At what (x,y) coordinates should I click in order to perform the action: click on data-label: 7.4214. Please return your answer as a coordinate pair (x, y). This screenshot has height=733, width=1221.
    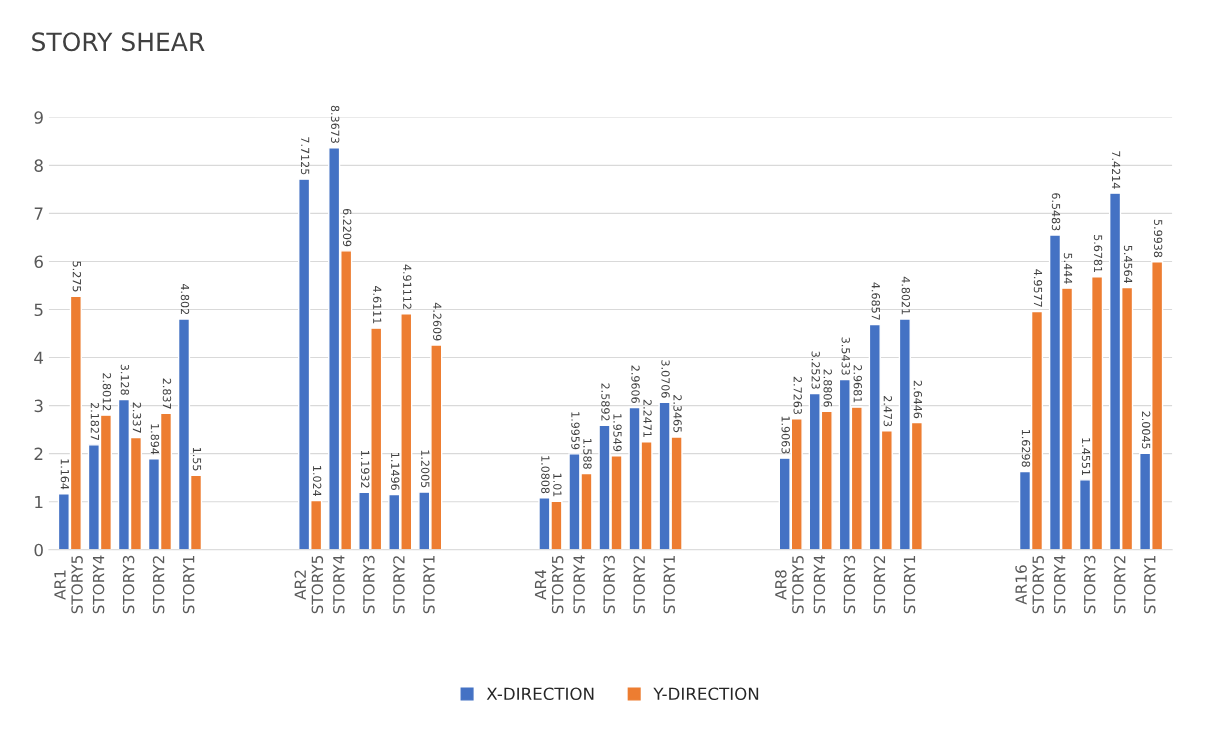
    Looking at the image, I should click on (1116, 170).